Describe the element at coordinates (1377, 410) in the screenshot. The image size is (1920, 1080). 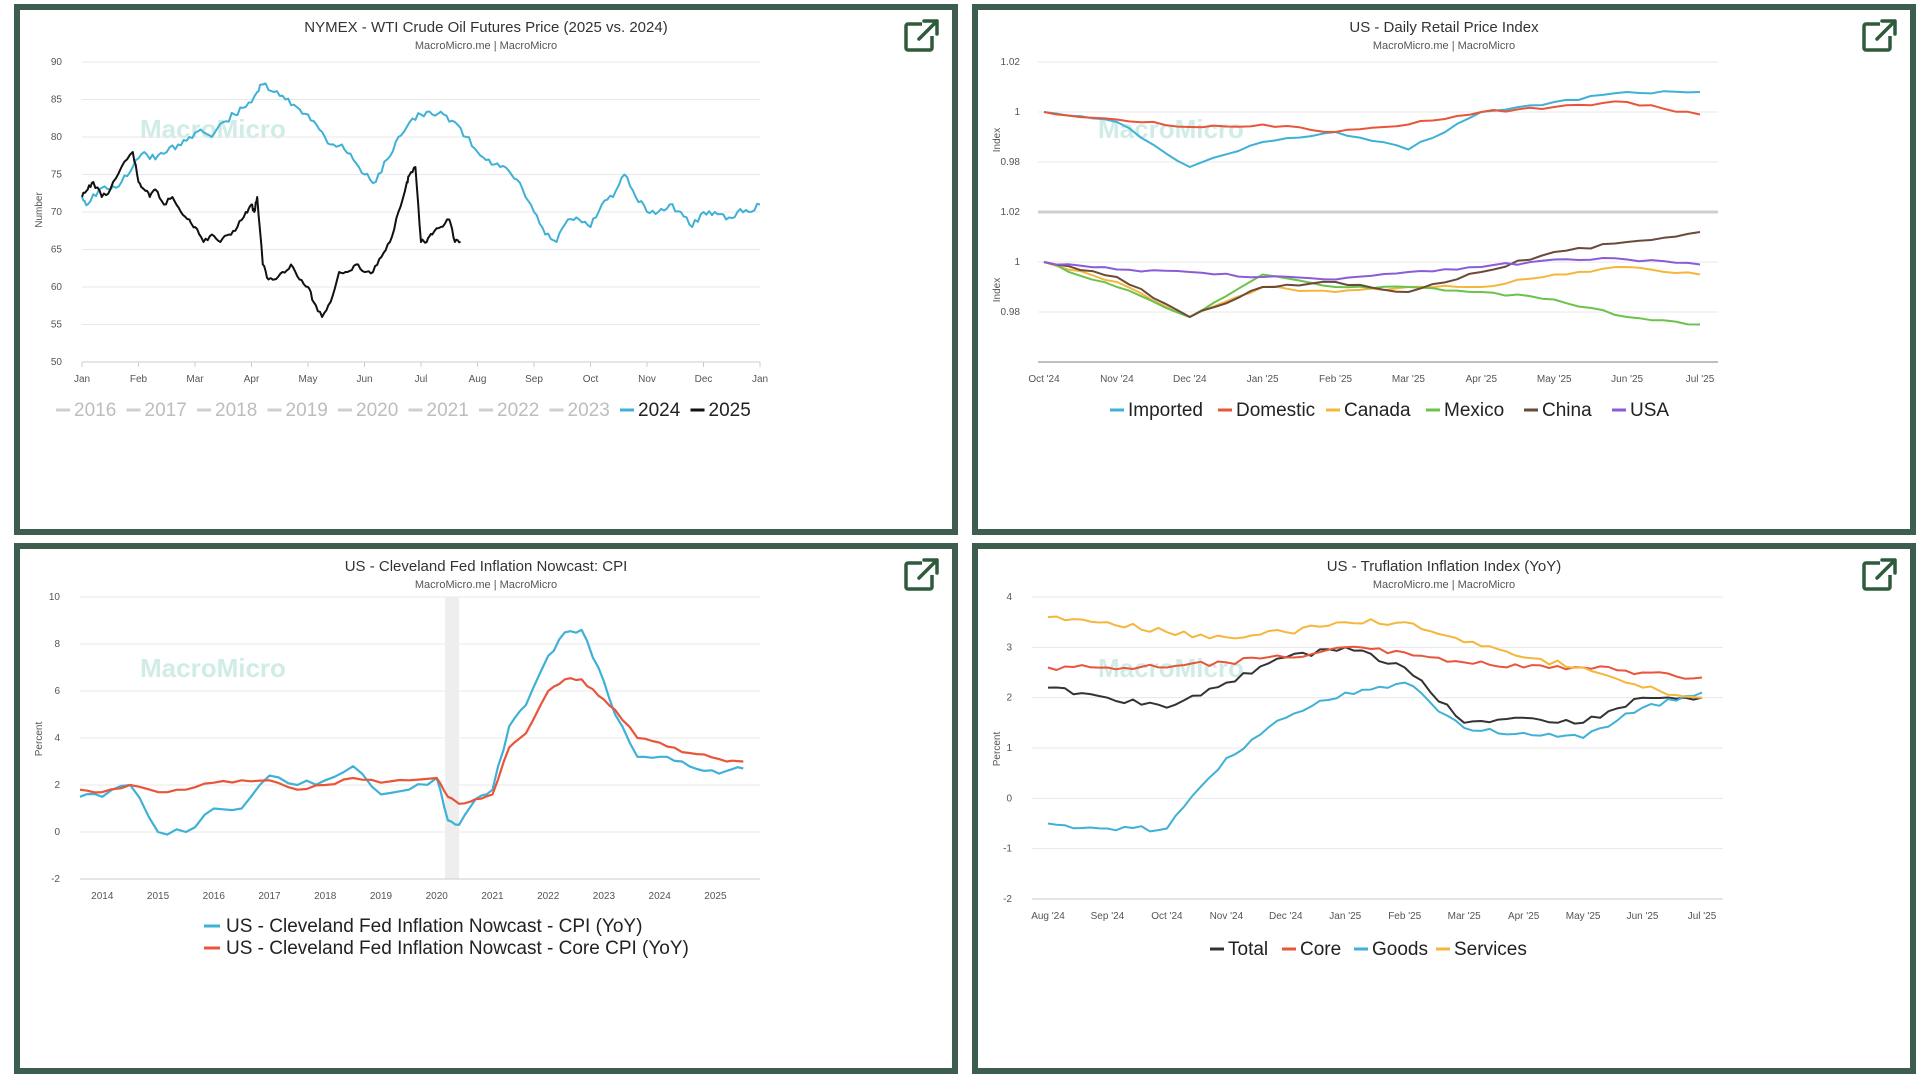
I see `legend-label: Canada` at that location.